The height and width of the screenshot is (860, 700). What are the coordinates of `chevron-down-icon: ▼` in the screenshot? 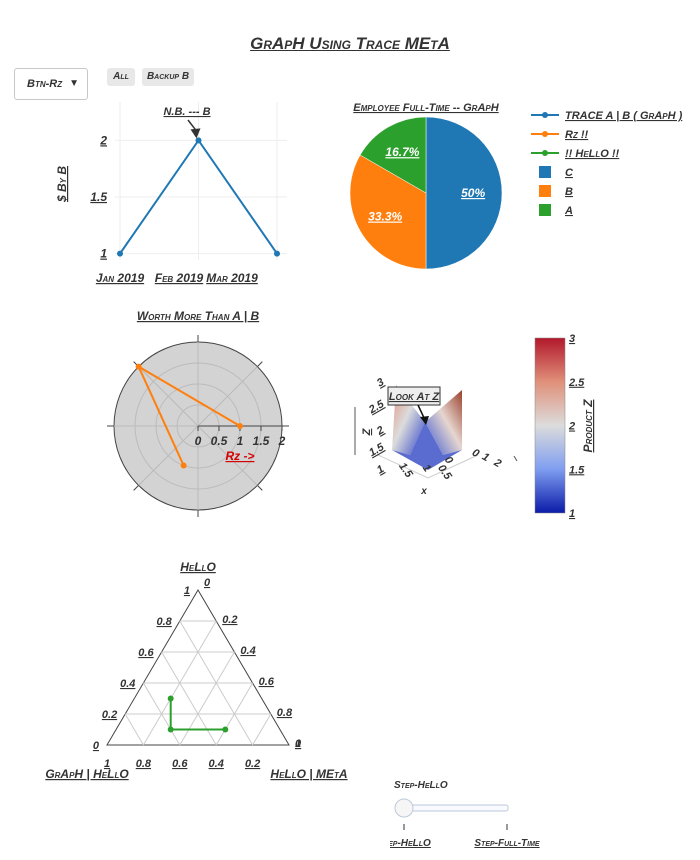 It's located at (74, 83).